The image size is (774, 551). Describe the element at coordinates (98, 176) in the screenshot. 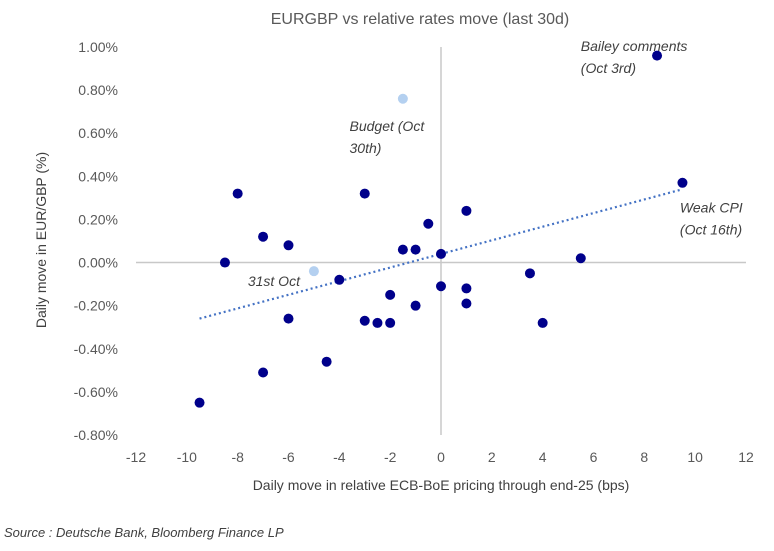

I see `y-tick-label: 0.40%` at that location.